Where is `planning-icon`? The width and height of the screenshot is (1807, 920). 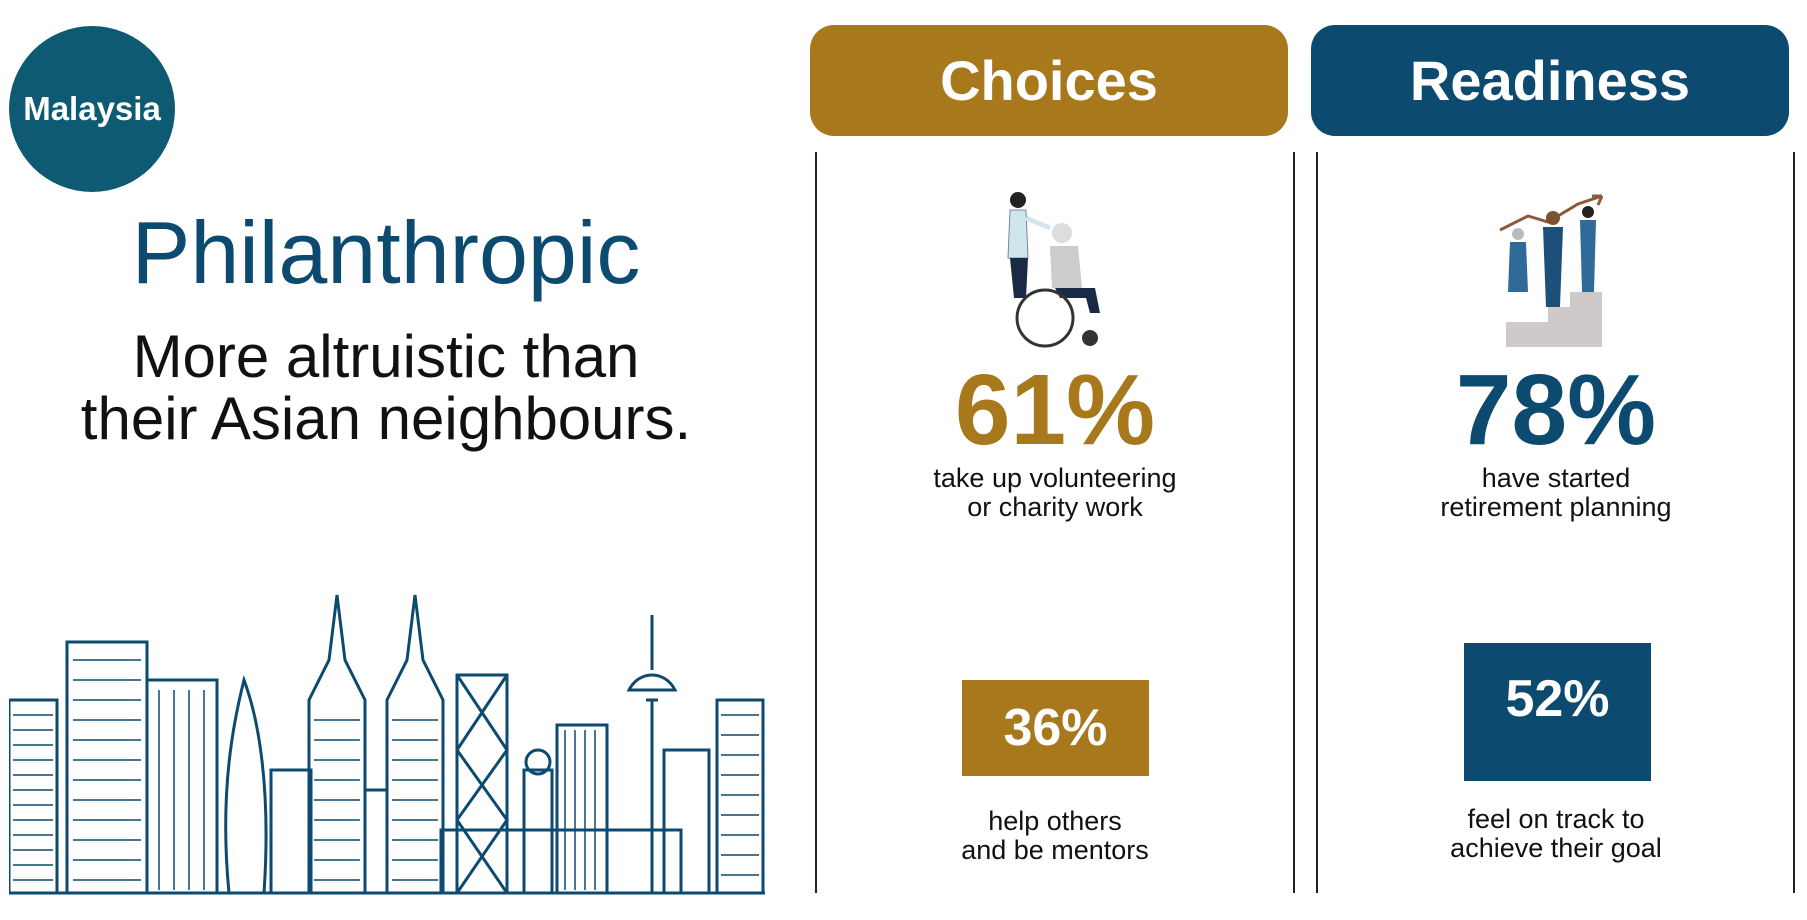 planning-icon is located at coordinates (1553, 269).